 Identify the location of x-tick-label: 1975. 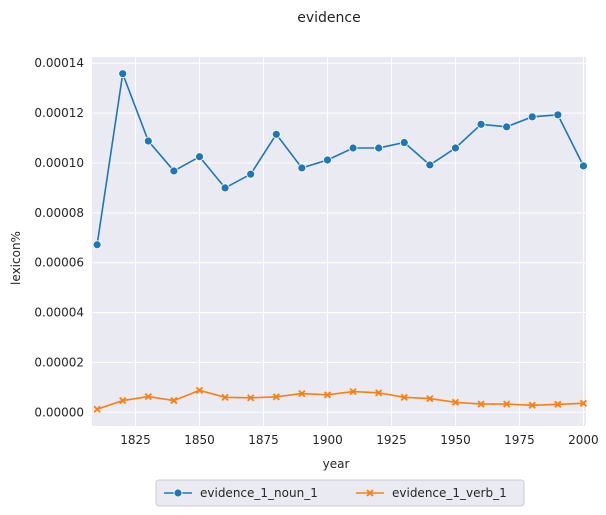
(519, 440).